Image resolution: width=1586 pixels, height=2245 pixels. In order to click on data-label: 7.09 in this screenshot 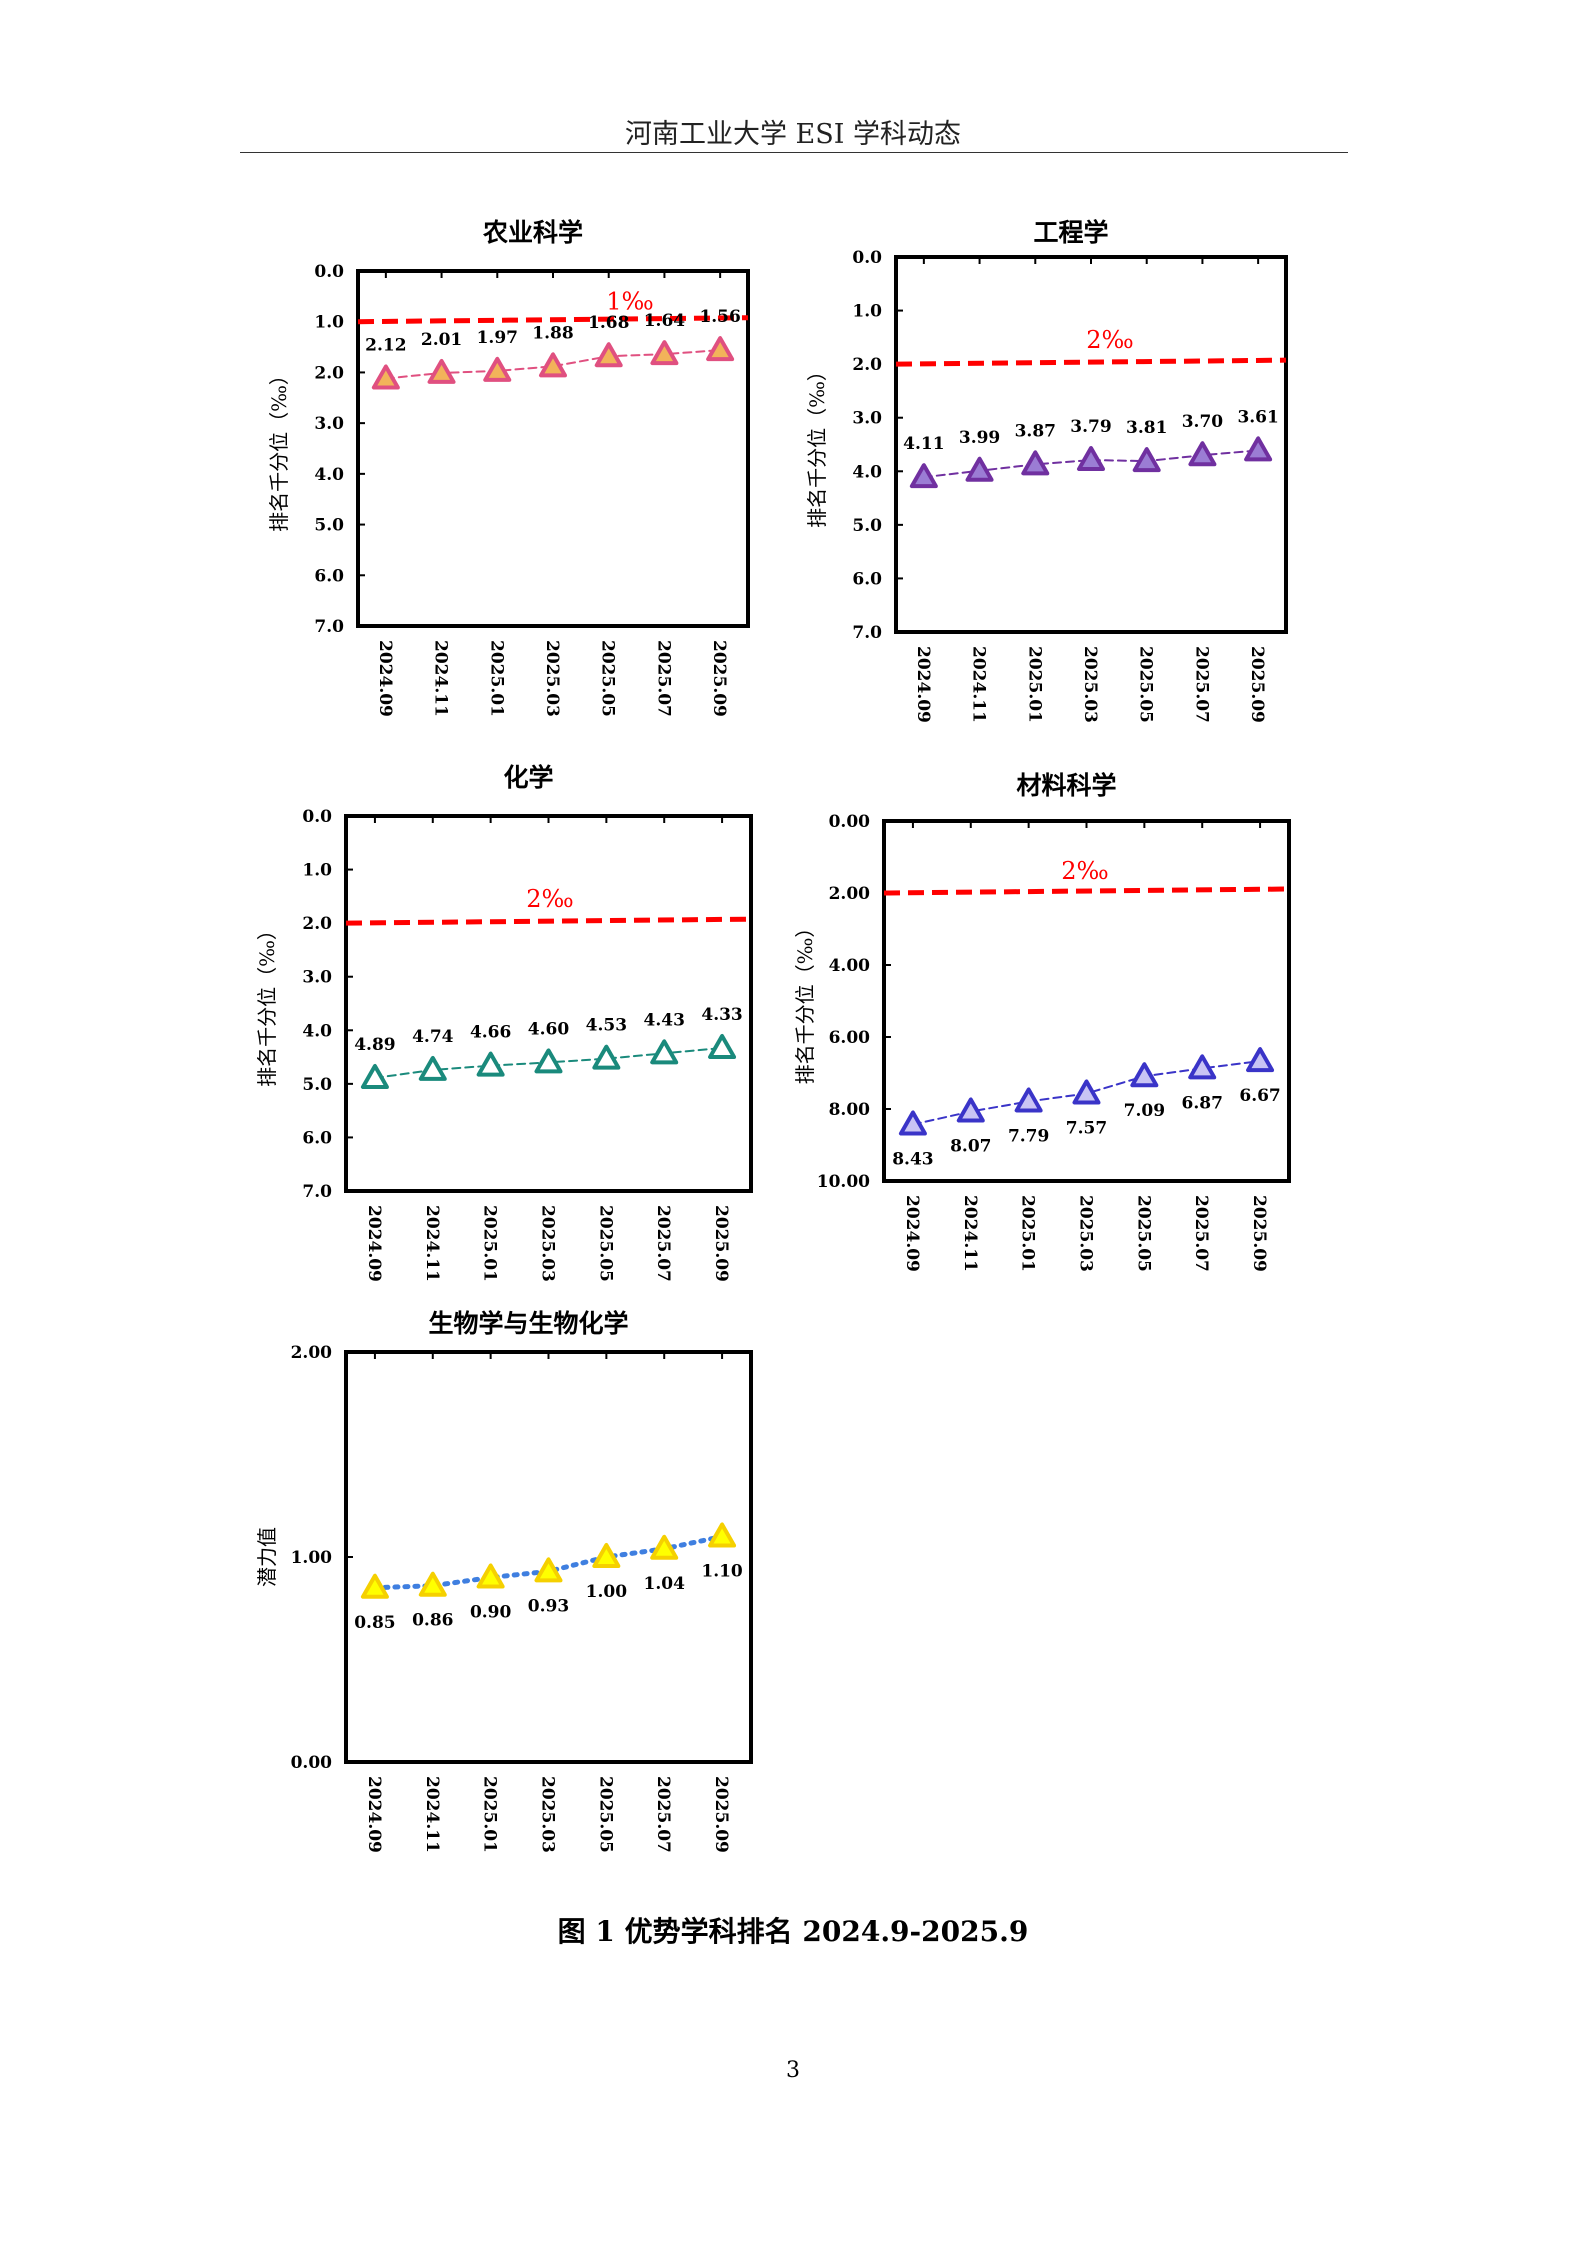, I will do `click(1144, 1111)`.